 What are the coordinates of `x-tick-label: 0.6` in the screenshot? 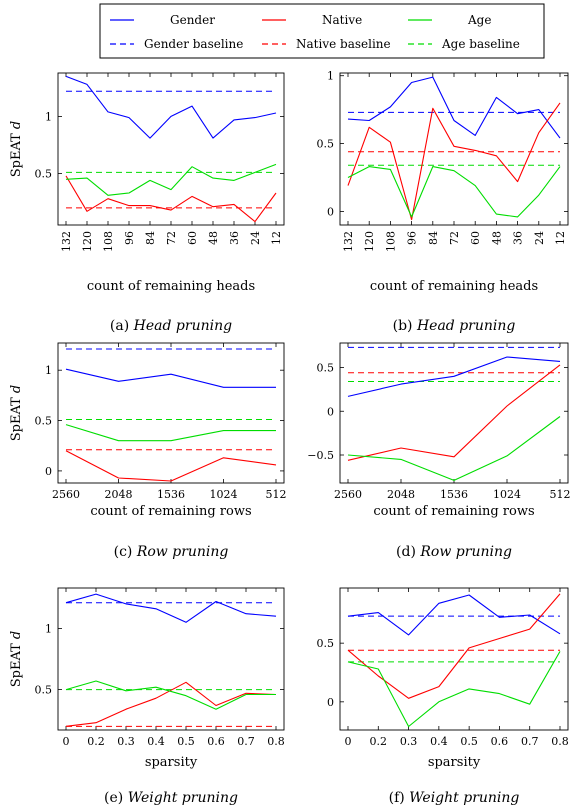 It's located at (500, 741).